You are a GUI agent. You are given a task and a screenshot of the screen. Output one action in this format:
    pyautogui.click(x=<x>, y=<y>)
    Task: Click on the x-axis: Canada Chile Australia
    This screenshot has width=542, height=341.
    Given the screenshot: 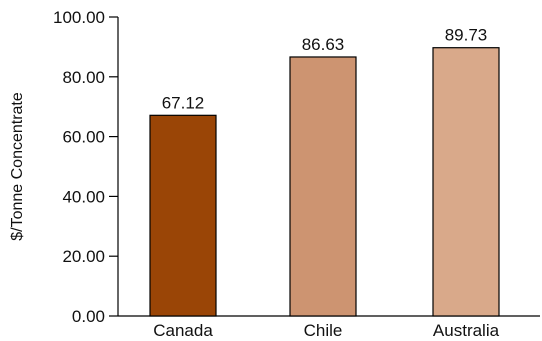 What is the action you would take?
    pyautogui.click(x=329, y=327)
    